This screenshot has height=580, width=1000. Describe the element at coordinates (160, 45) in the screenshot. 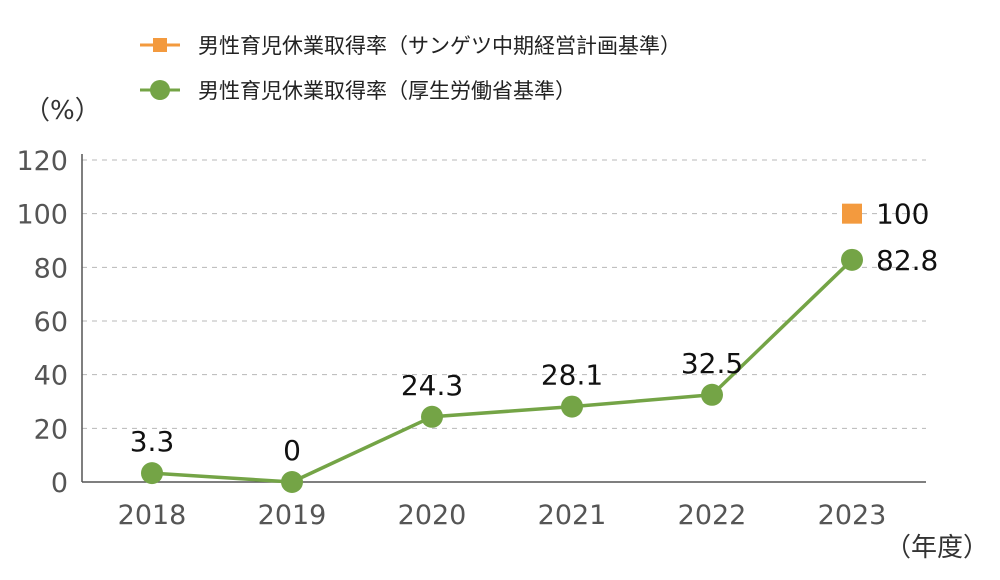

I see `legend-square-marker-icon` at that location.